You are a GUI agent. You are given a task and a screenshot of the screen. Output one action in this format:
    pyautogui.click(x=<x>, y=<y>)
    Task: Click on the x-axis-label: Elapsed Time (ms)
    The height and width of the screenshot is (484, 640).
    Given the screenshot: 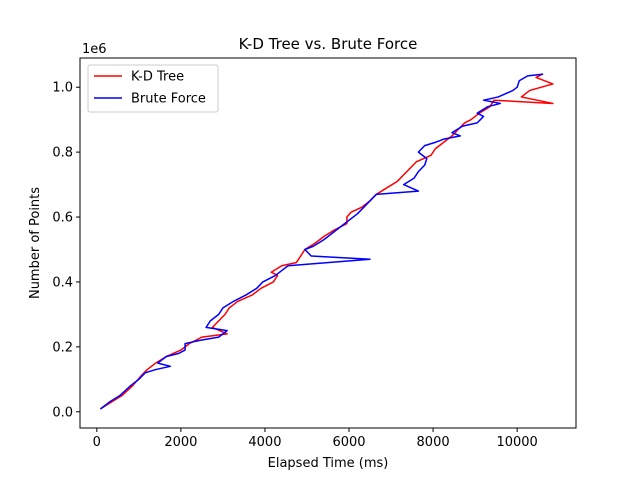 What is the action you would take?
    pyautogui.click(x=328, y=463)
    